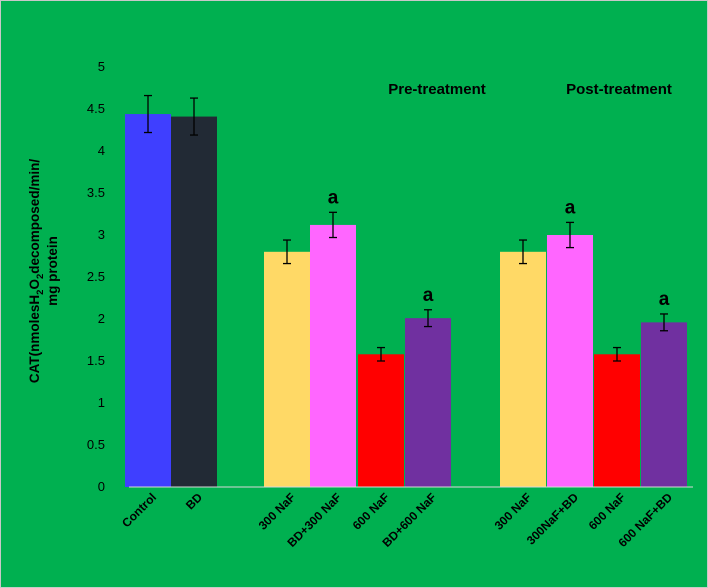  What do you see at coordinates (148, 300) in the screenshot?
I see `bar-control` at bounding box center [148, 300].